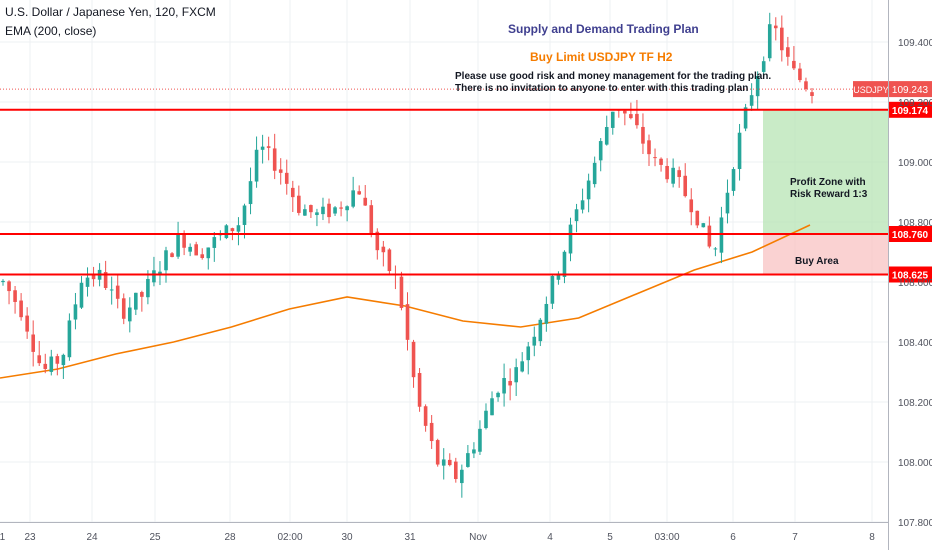 The width and height of the screenshot is (932, 550). I want to click on price-tick-label: 109.200, so click(915, 103).